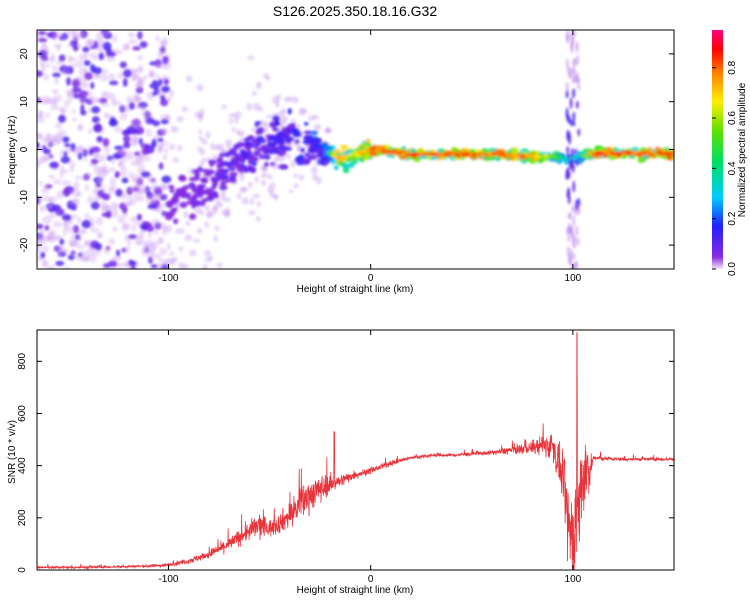  I want to click on spectrogram-y-label: Frequency (Hz), so click(12, 150).